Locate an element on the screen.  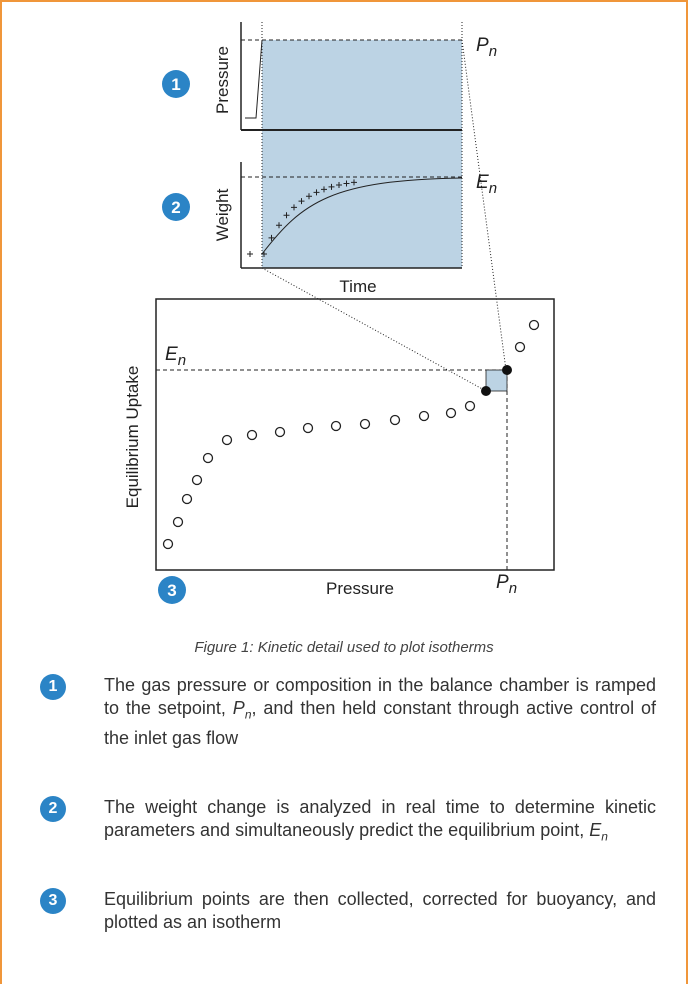
step-badge: 2 is located at coordinates (53, 809).